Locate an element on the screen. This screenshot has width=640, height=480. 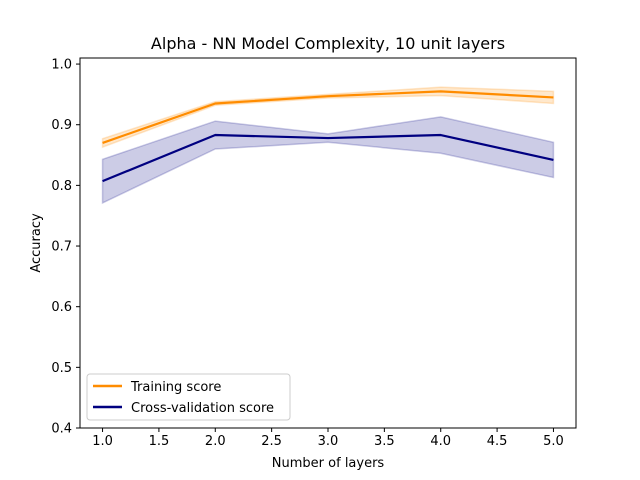
x-tick-label: 1.0 is located at coordinates (102, 441).